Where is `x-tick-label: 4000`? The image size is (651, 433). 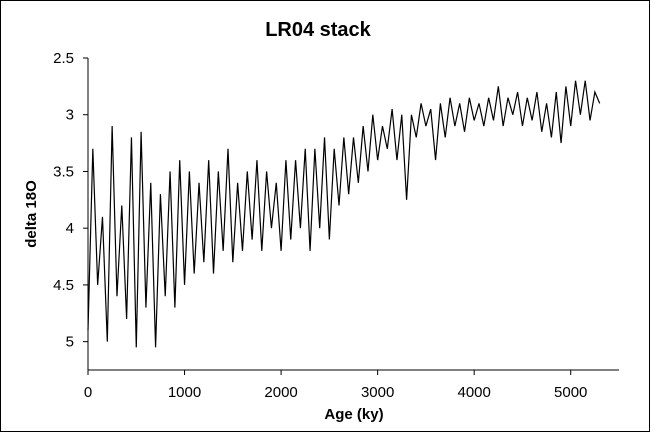
x-tick-label: 4000 is located at coordinates (473, 392).